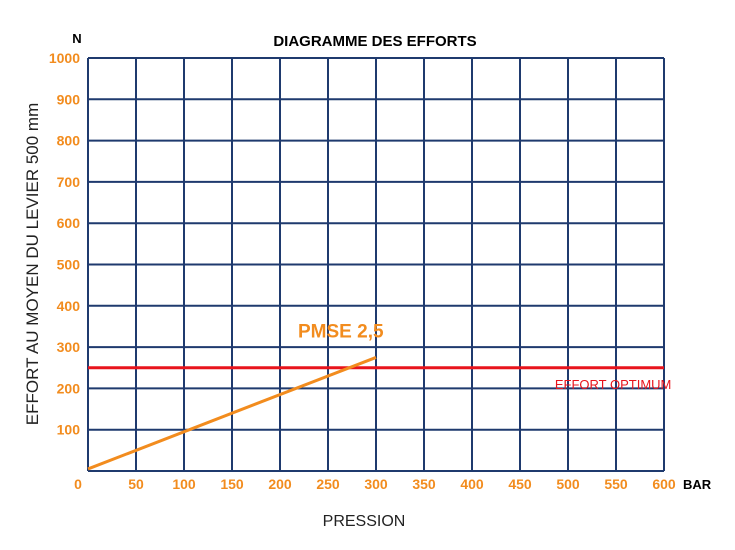 This screenshot has width=735, height=550. Describe the element at coordinates (280, 484) in the screenshot. I see `x-tick-label: 200` at that location.